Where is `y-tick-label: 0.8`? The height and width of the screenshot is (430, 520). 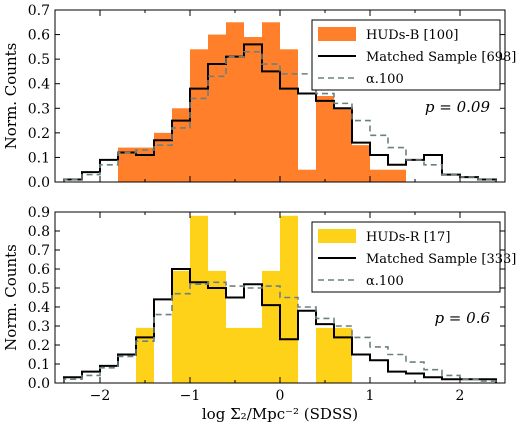 y-tick-label: 0.8 is located at coordinates (39, 232).